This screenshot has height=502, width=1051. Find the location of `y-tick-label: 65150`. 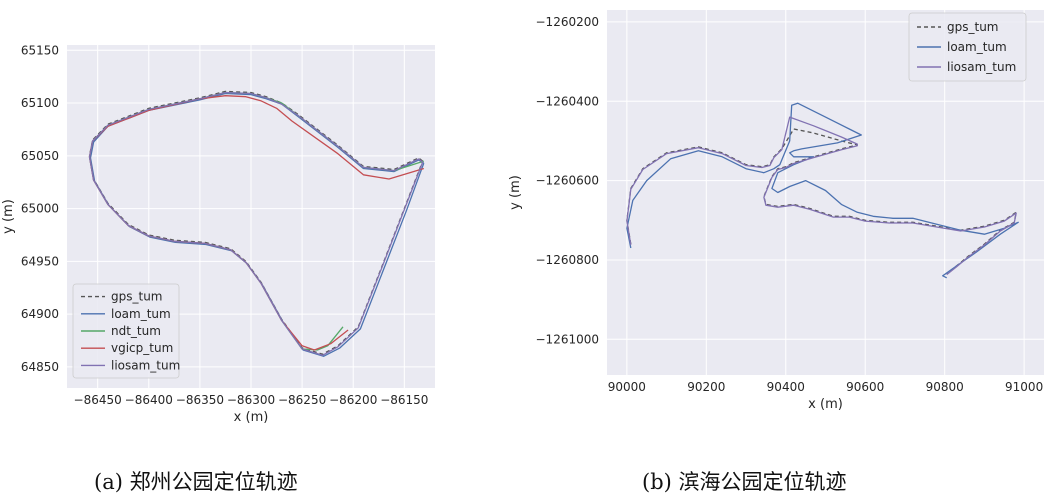

y-tick-label: 65150 is located at coordinates (40, 50).